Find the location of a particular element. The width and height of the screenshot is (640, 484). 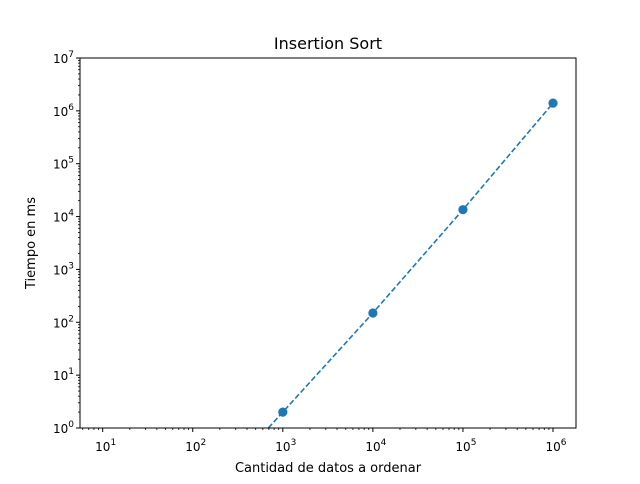

y-tick-label: 10³ is located at coordinates (63, 269).